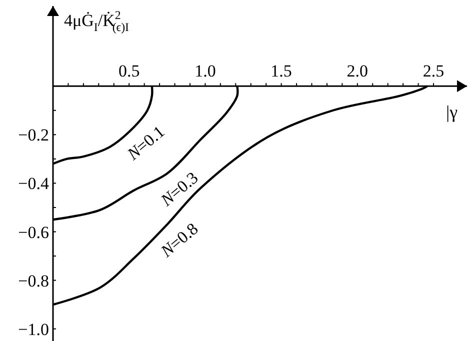  I want to click on y-tick-label: −0.8, so click(33, 280).